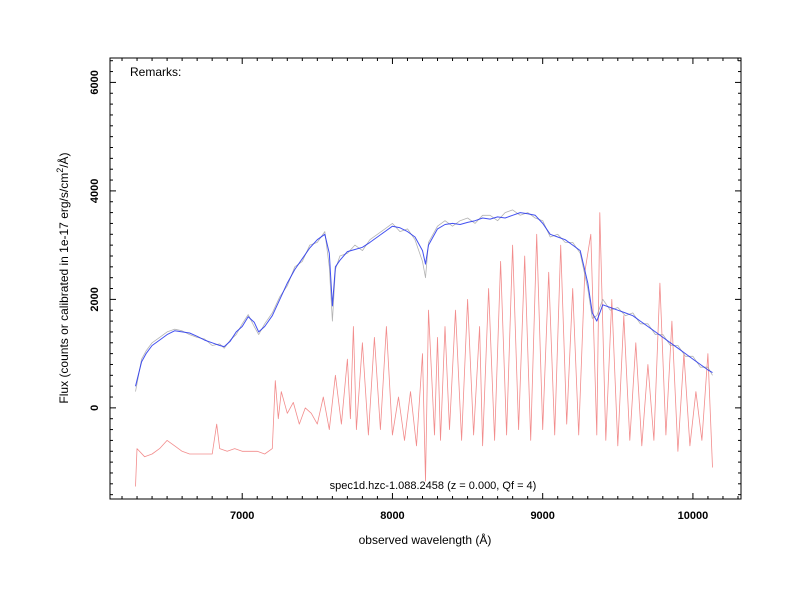 This screenshot has height=600, width=800. I want to click on y-axis-label-sup: 2, so click(60, 170).